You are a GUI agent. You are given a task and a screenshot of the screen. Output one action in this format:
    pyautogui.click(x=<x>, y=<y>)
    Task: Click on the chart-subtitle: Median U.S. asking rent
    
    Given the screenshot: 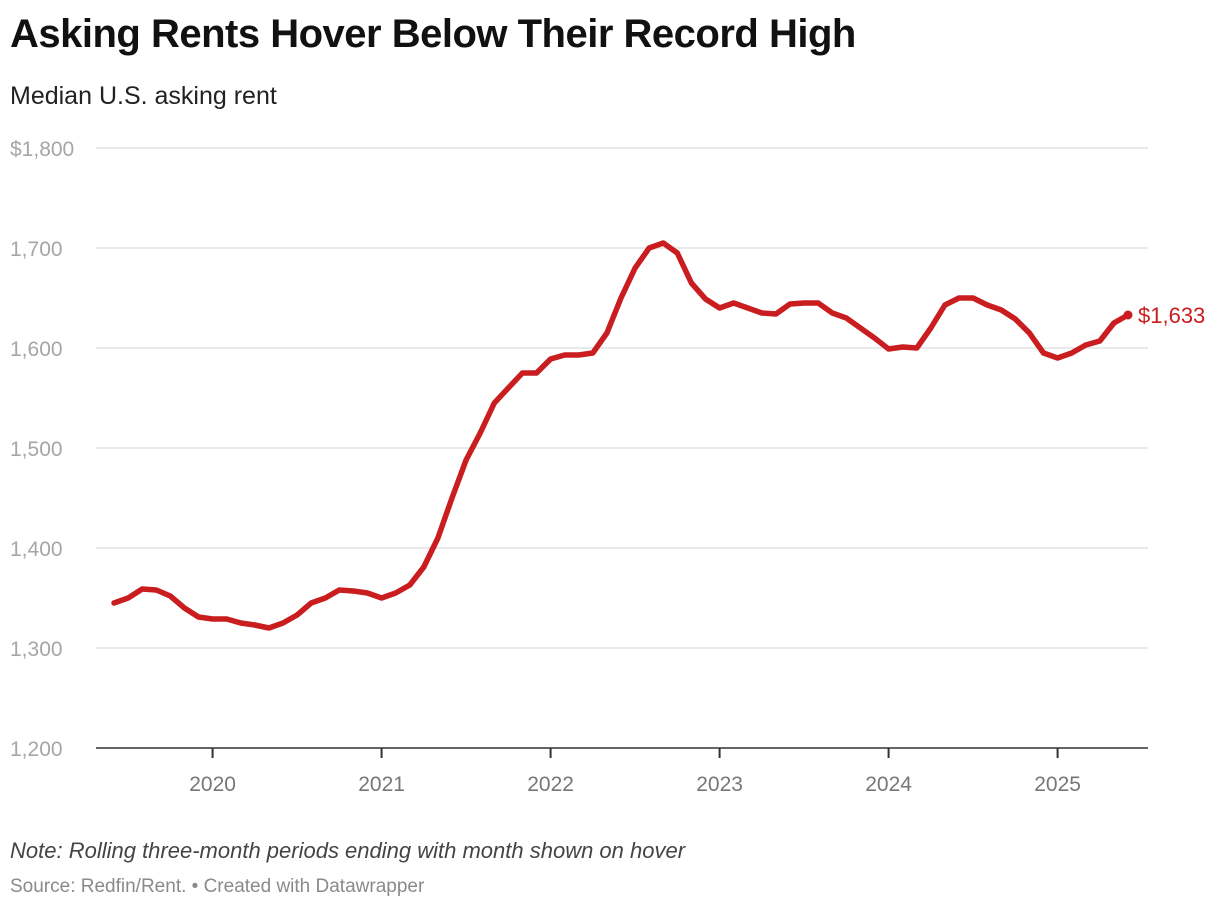 What is the action you would take?
    pyautogui.click(x=143, y=96)
    